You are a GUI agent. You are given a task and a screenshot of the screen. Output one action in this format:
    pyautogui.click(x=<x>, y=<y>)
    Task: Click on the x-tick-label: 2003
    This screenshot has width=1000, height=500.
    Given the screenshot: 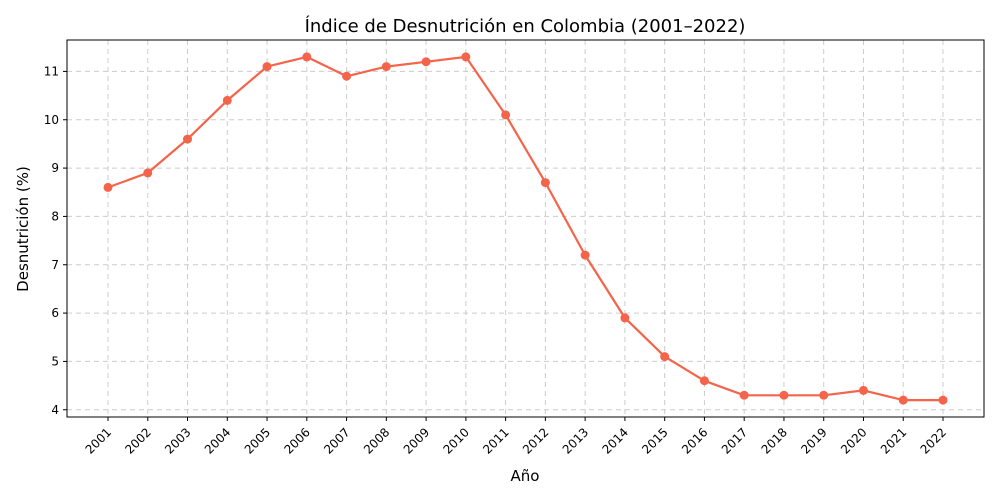 What is the action you would take?
    pyautogui.click(x=177, y=440)
    